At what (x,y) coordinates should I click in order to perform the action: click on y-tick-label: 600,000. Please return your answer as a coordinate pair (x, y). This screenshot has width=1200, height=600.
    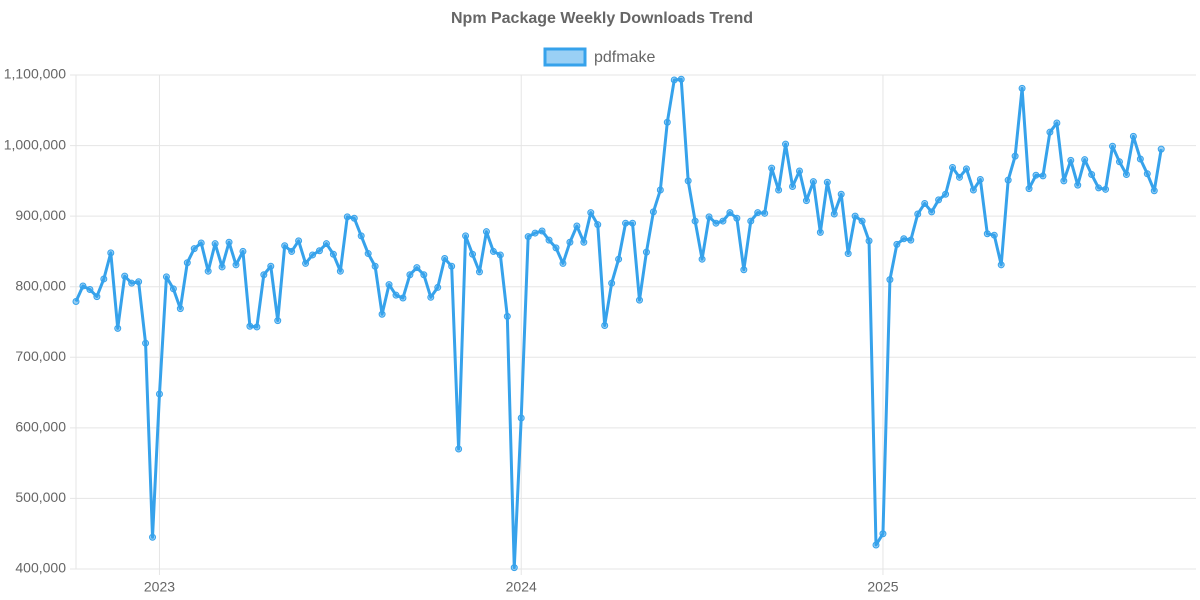
    Looking at the image, I should click on (40, 427).